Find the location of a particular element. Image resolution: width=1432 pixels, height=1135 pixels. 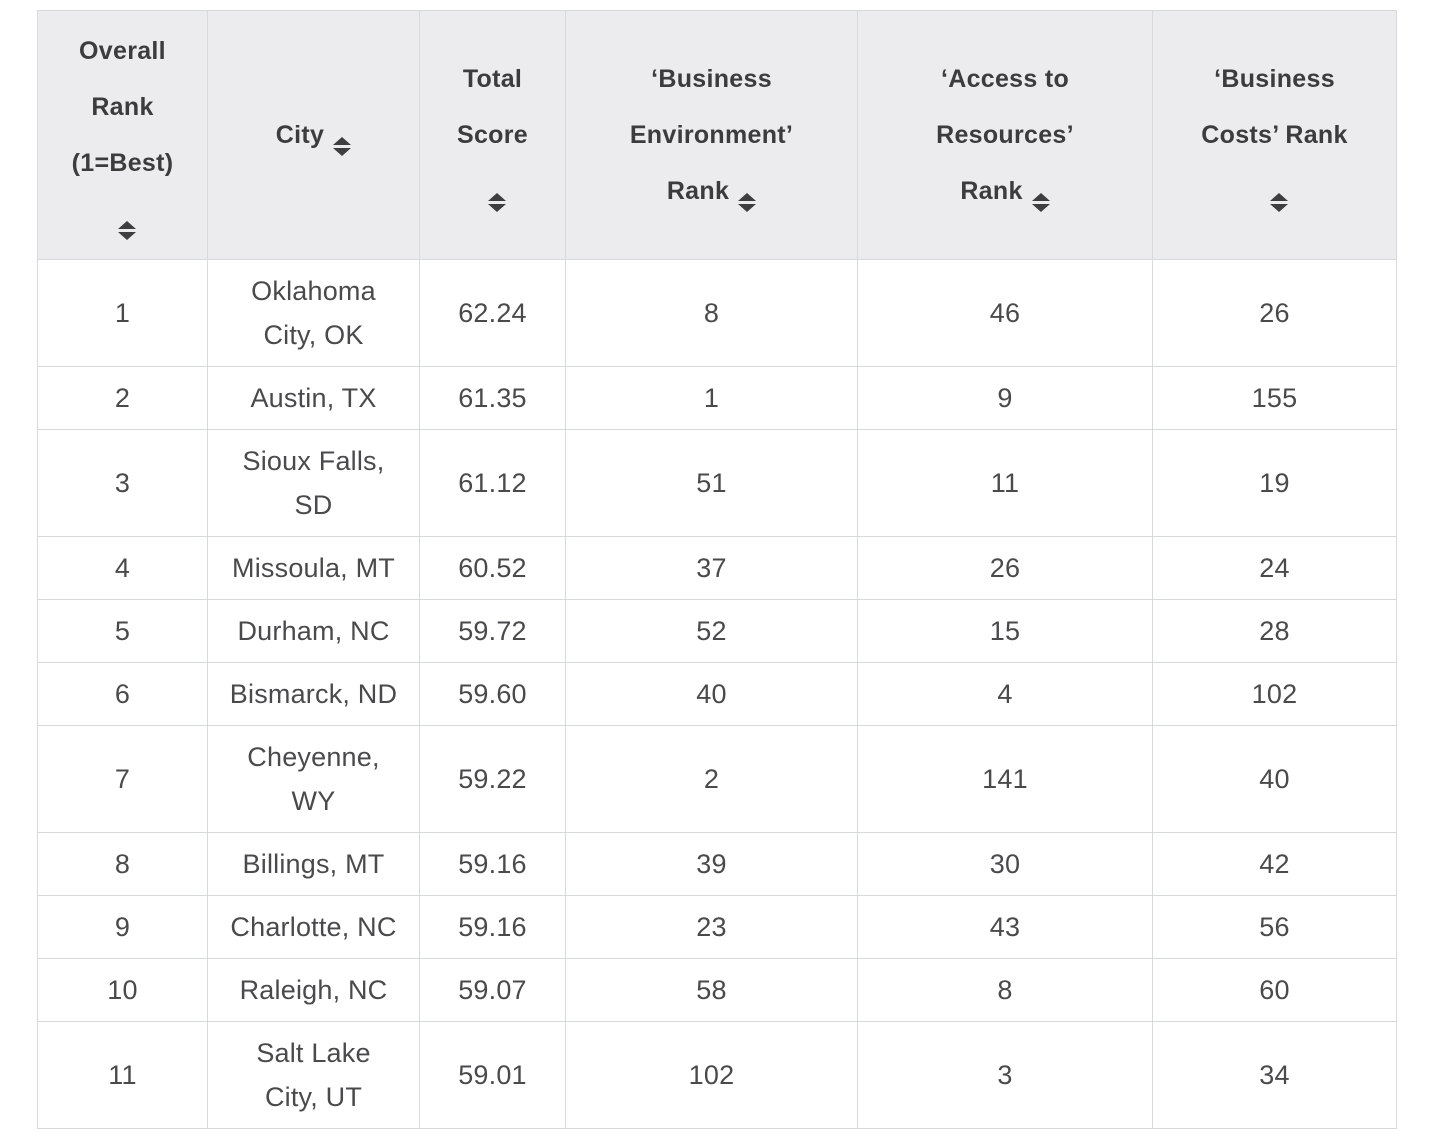

table-row: 10 Raleigh, NC 59.07 58 8 60 is located at coordinates (717, 990).